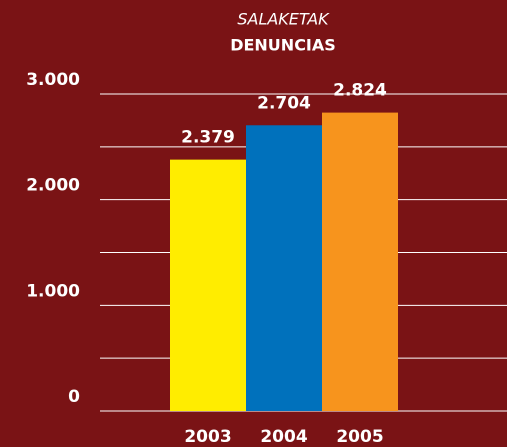  What do you see at coordinates (283, 19) in the screenshot?
I see `chart-title: SALAKETAK` at bounding box center [283, 19].